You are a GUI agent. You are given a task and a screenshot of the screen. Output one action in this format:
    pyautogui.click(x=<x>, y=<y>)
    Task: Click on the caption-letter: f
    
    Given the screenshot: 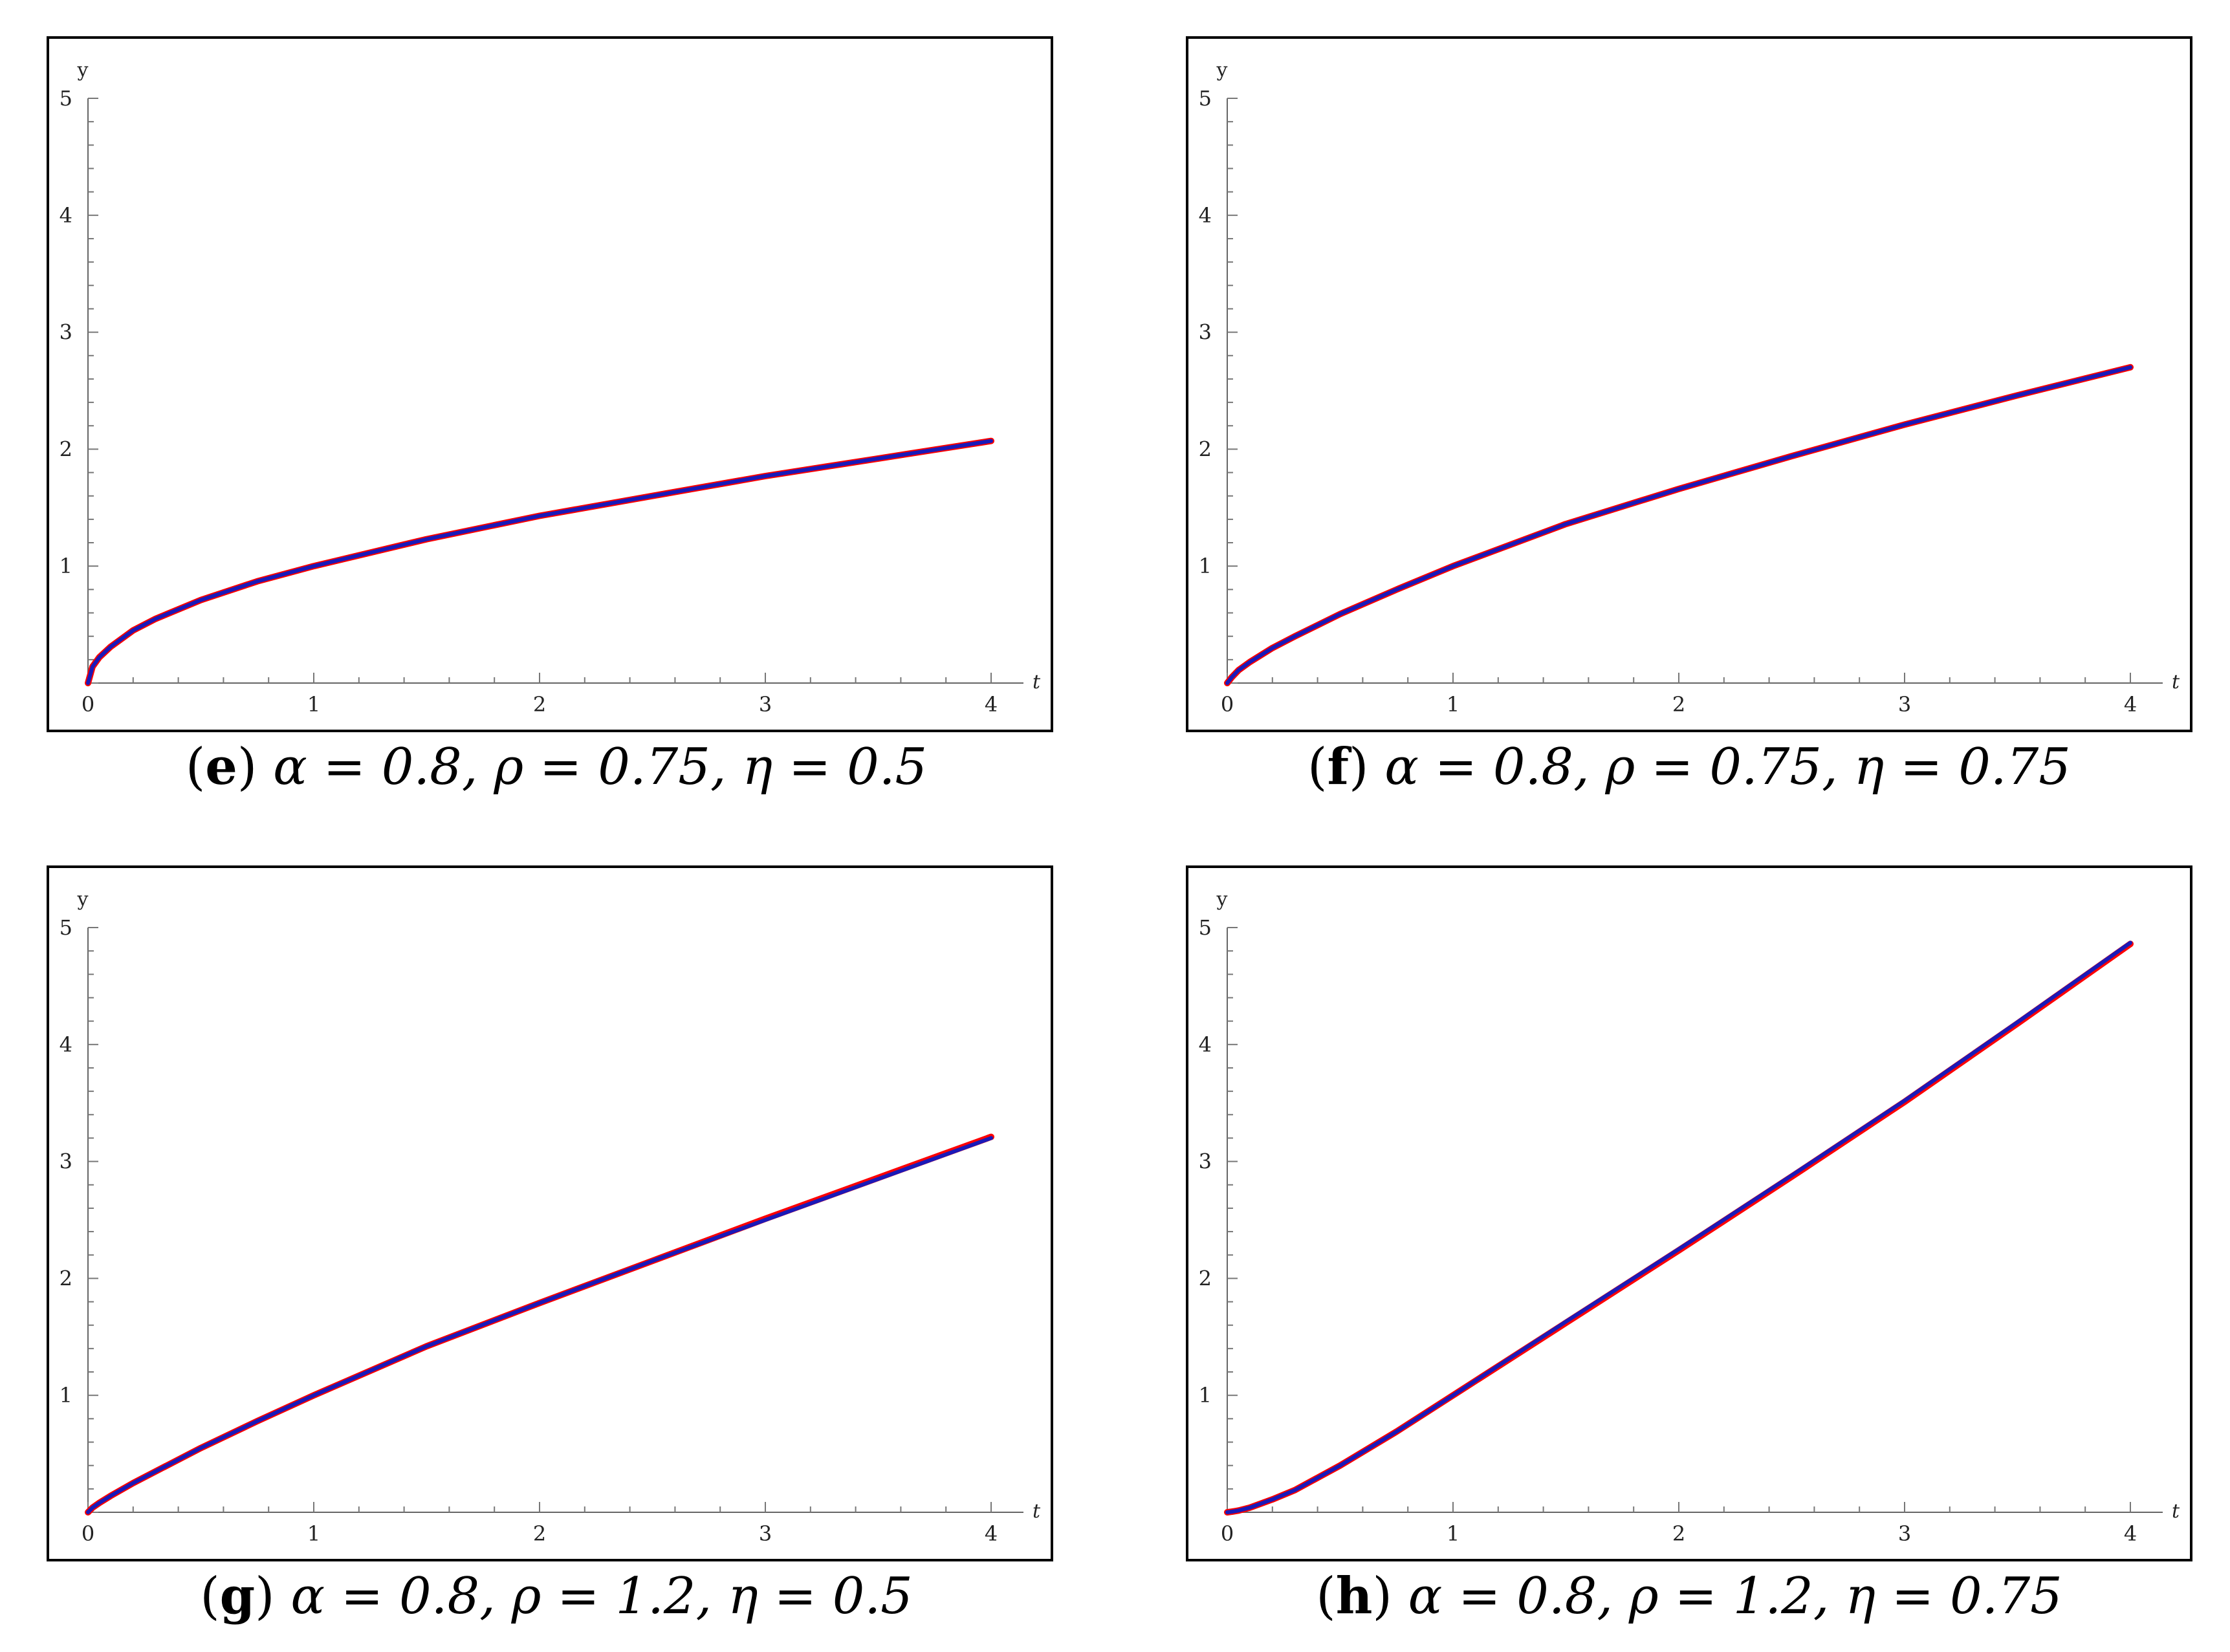 What is the action you would take?
    pyautogui.click(x=1338, y=766)
    